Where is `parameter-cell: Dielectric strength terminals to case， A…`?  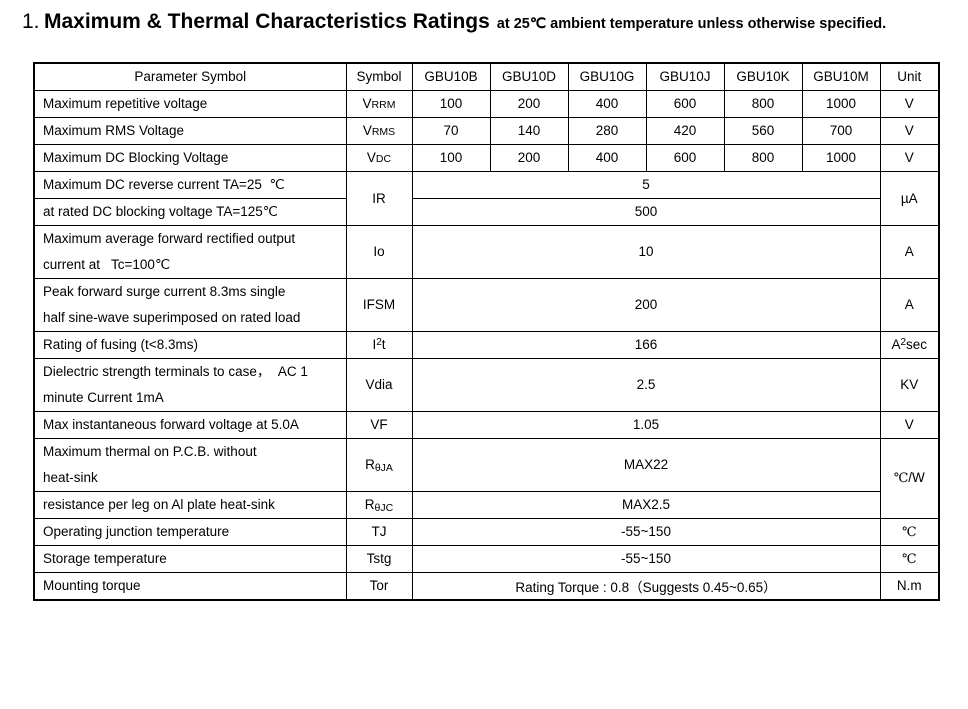 parameter-cell: Dielectric strength terminals to case， A… is located at coordinates (190, 384).